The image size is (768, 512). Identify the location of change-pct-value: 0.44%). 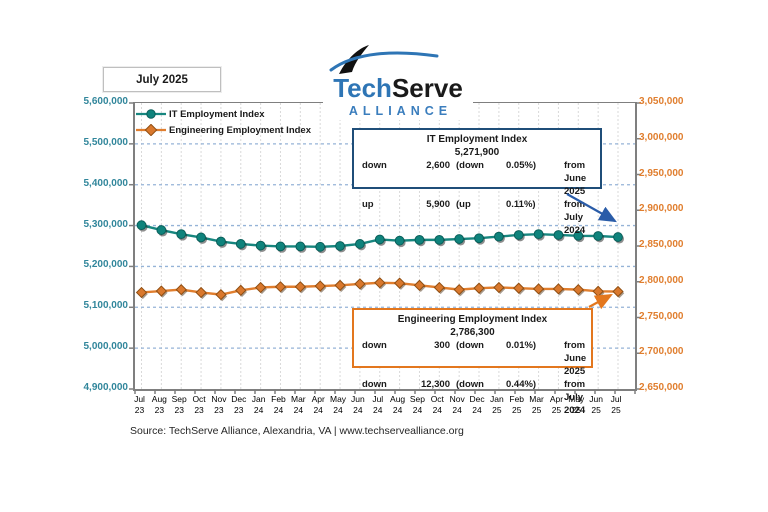
(521, 384).